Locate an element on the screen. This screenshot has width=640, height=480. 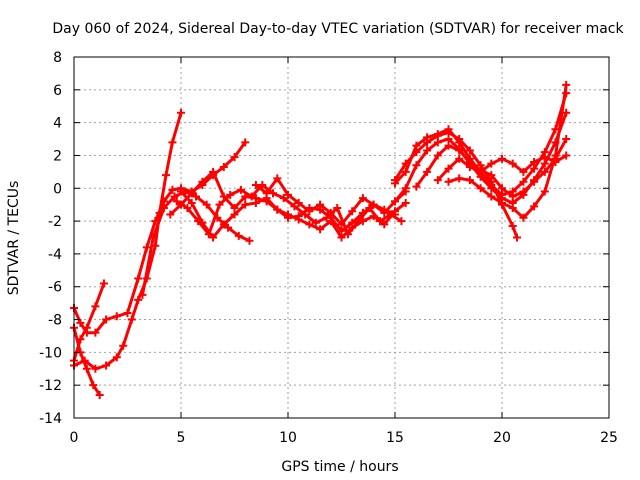
x-tick-label: 20 is located at coordinates (502, 438).